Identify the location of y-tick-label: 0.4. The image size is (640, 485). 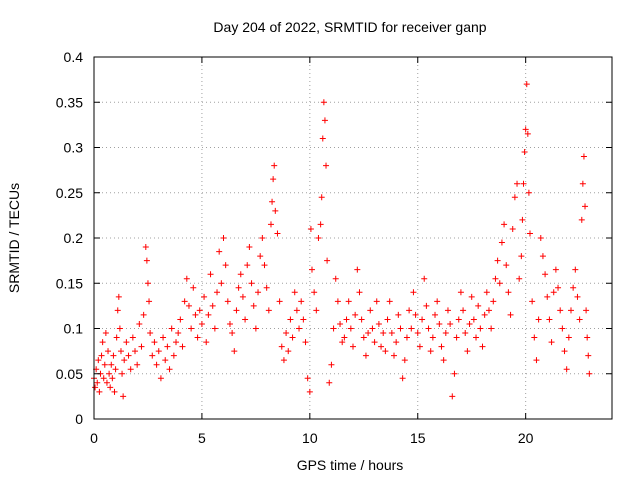
(74, 57).